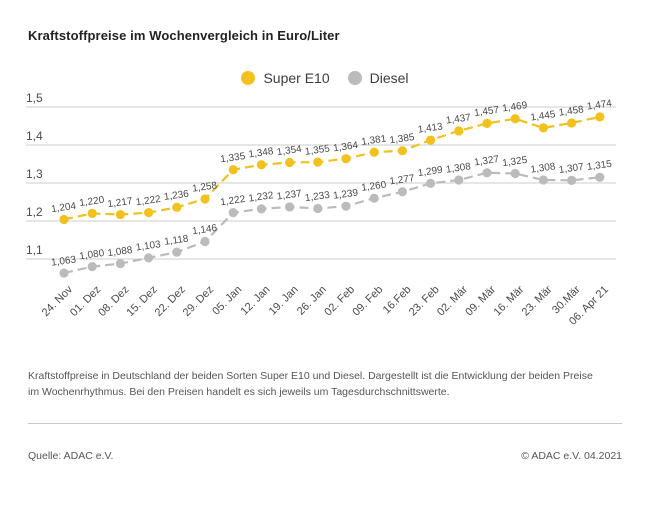 Image resolution: width=650 pixels, height=517 pixels. What do you see at coordinates (430, 128) in the screenshot?
I see `value-label: 1,413` at bounding box center [430, 128].